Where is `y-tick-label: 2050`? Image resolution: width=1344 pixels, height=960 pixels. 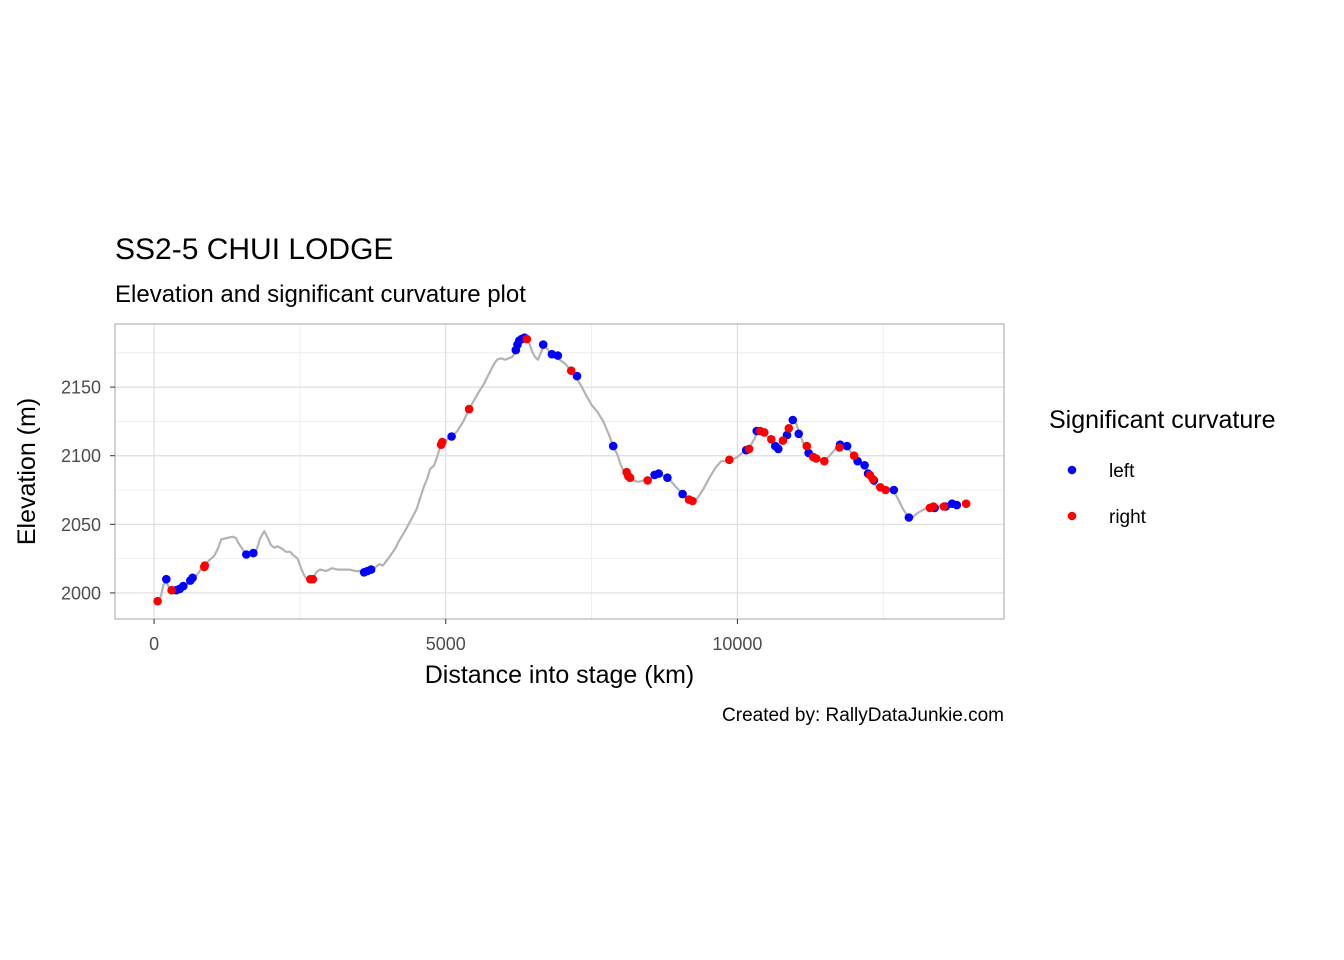 y-tick-label: 2050 is located at coordinates (81, 525).